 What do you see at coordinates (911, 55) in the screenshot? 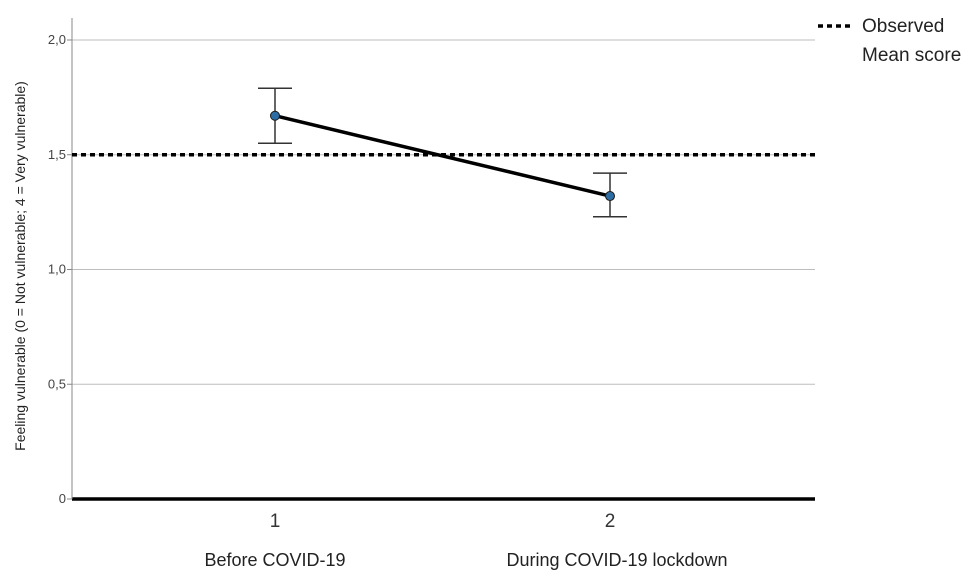
I see `legend-label-line2: Mean score` at bounding box center [911, 55].